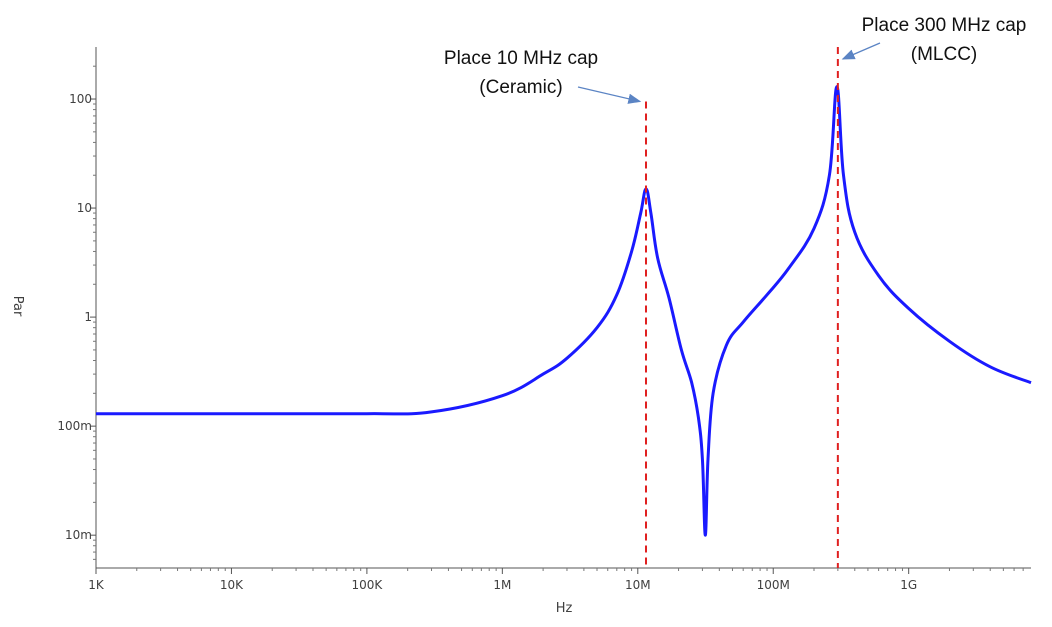  What do you see at coordinates (88, 317) in the screenshot?
I see `y-tick-label: 1` at bounding box center [88, 317].